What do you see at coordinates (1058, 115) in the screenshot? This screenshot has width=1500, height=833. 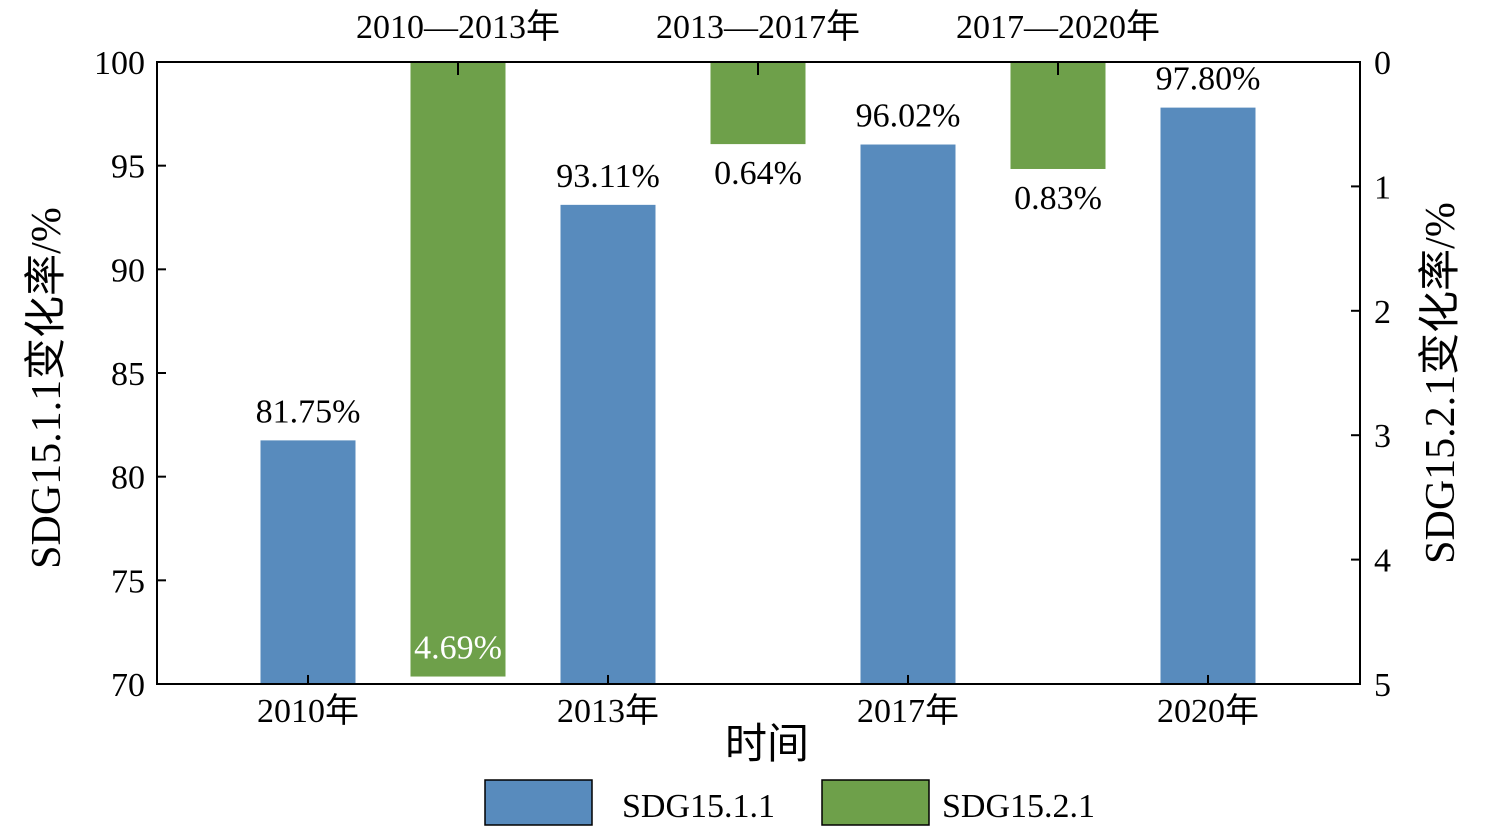 I see `bar-sdg15-2-1-2017-2020` at bounding box center [1058, 115].